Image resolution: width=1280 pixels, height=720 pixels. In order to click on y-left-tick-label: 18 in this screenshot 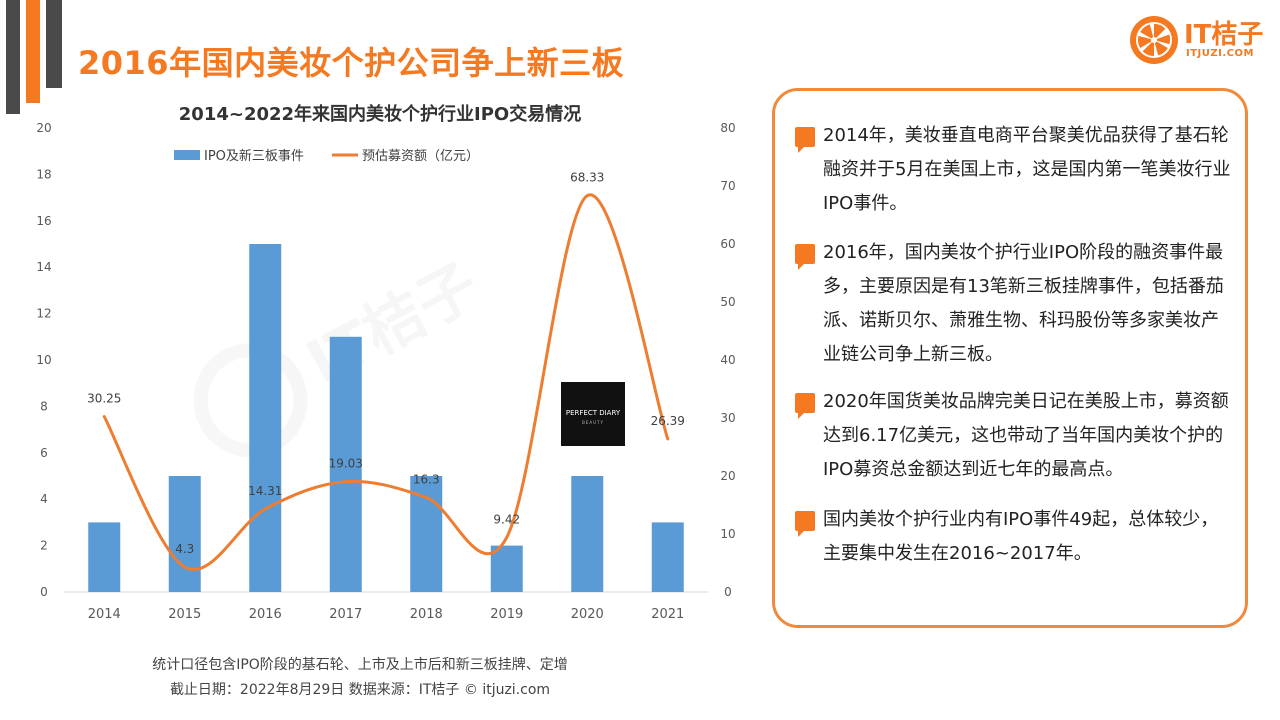, I will do `click(43, 174)`.